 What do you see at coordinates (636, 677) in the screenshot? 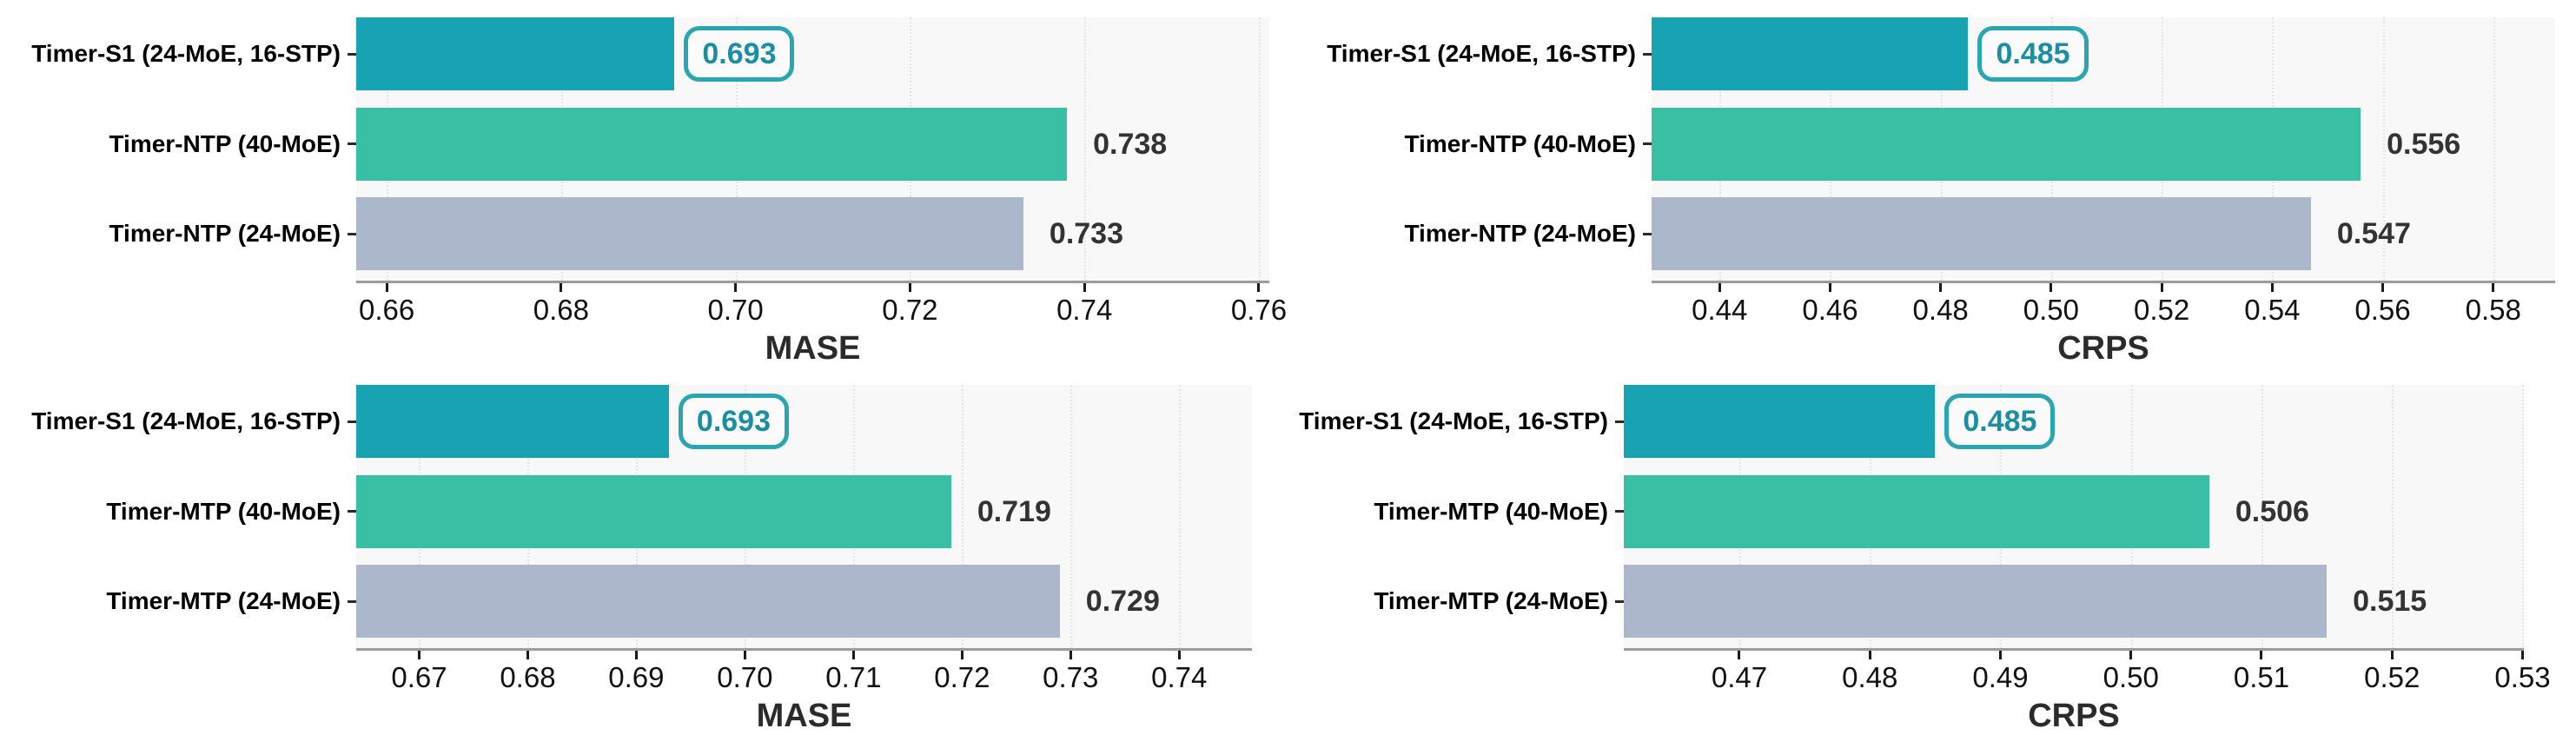
I see `x-tick-label: 0.69` at bounding box center [636, 677].